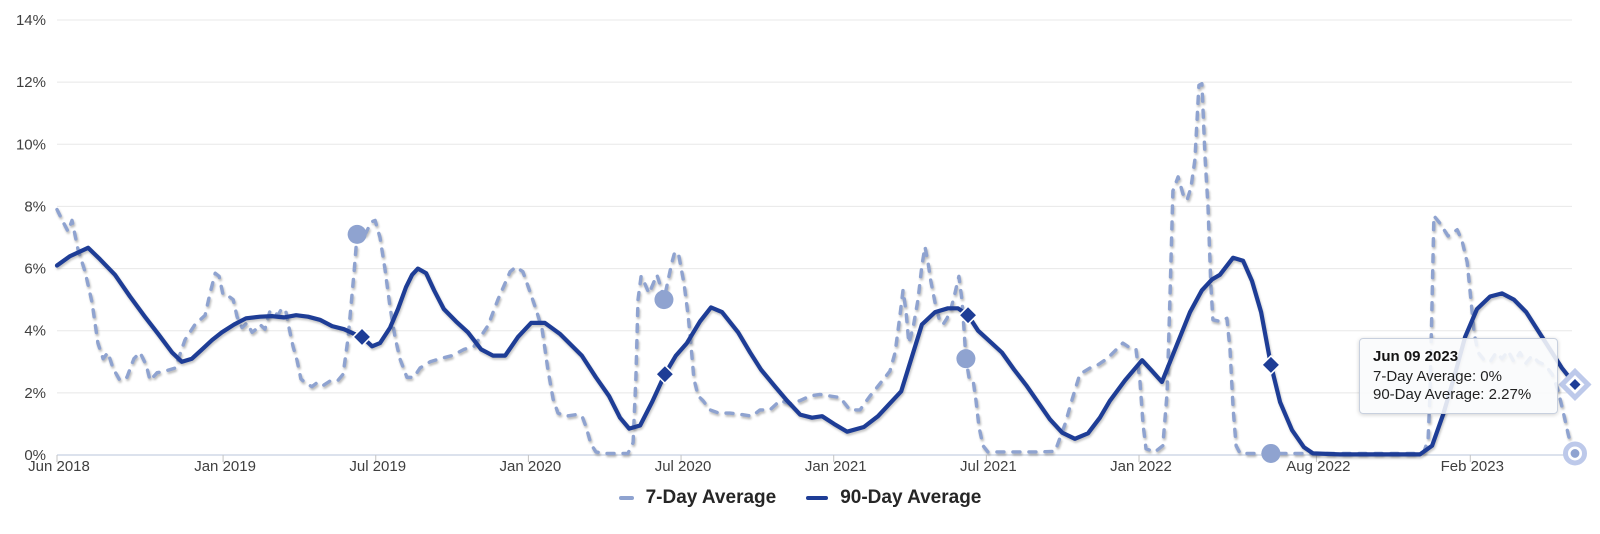 This screenshot has width=1600, height=534. What do you see at coordinates (225, 466) in the screenshot?
I see `x-axis-label: Jan 2019` at bounding box center [225, 466].